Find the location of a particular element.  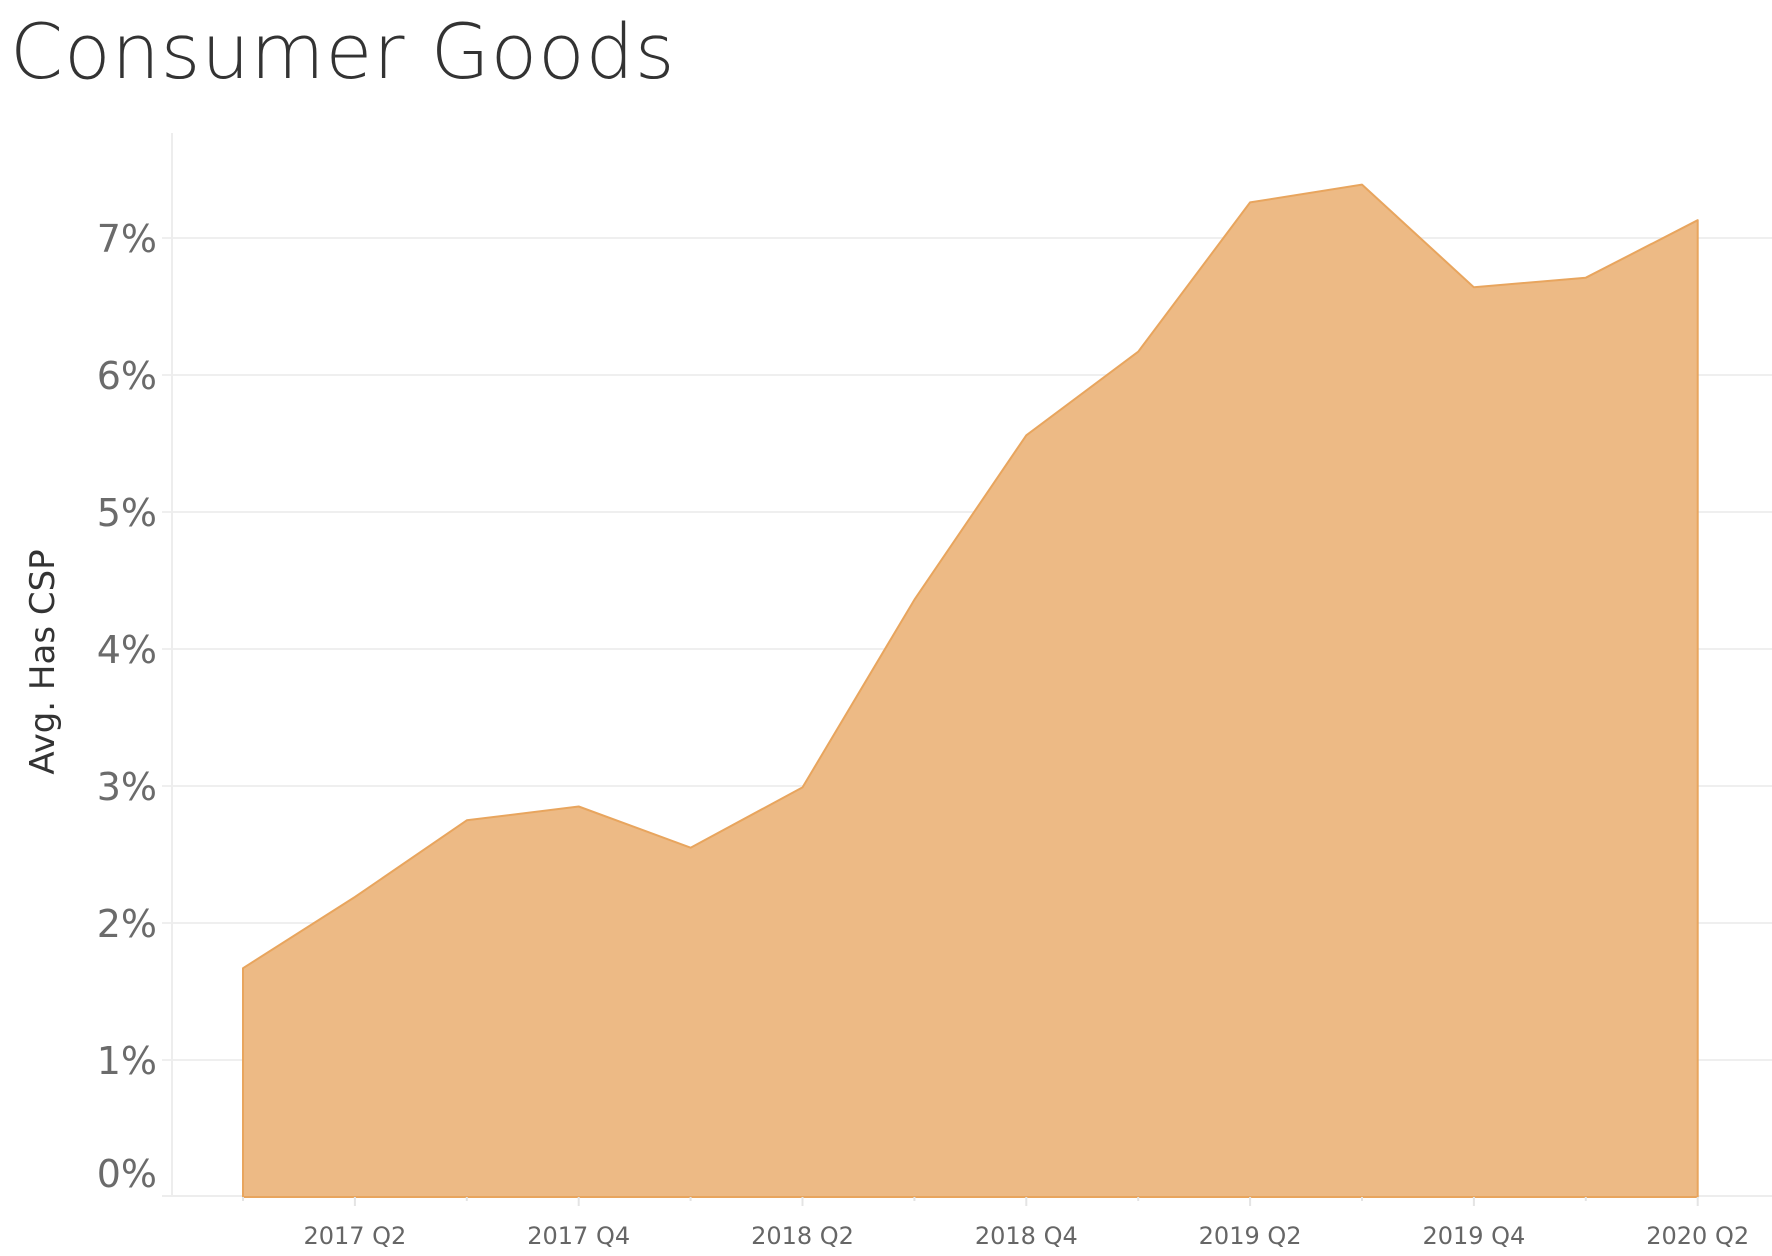

y-tick-label: 0% is located at coordinates (127, 1174).